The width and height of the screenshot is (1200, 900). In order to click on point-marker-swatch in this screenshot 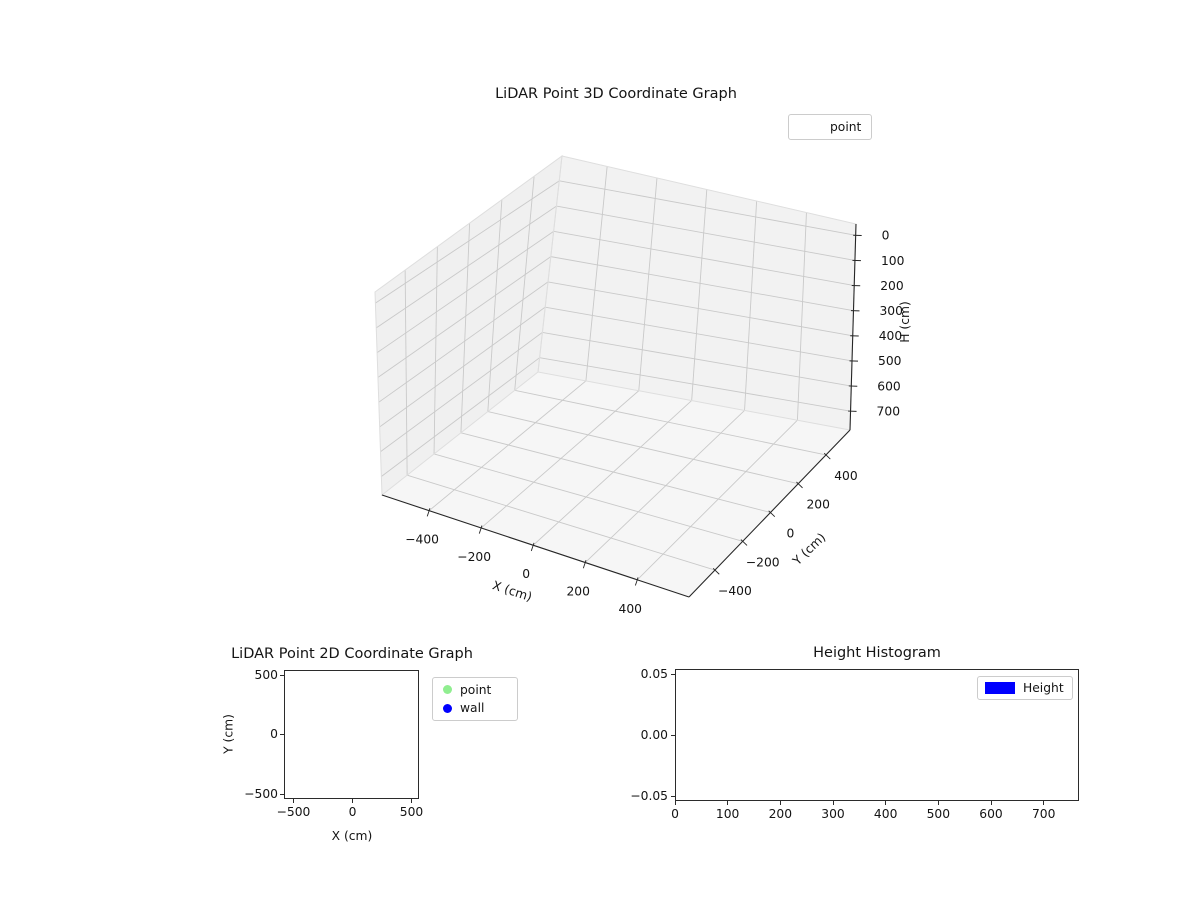, I will do `click(447, 690)`.